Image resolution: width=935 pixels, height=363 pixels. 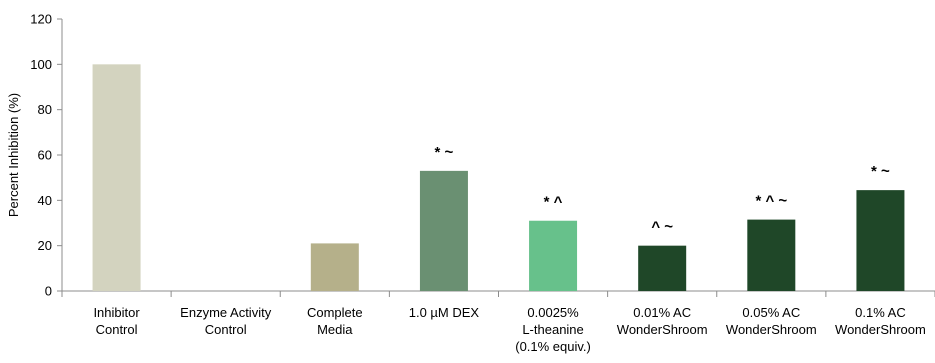 I want to click on x-category-label: (0.1% equiv.), so click(x=553, y=346).